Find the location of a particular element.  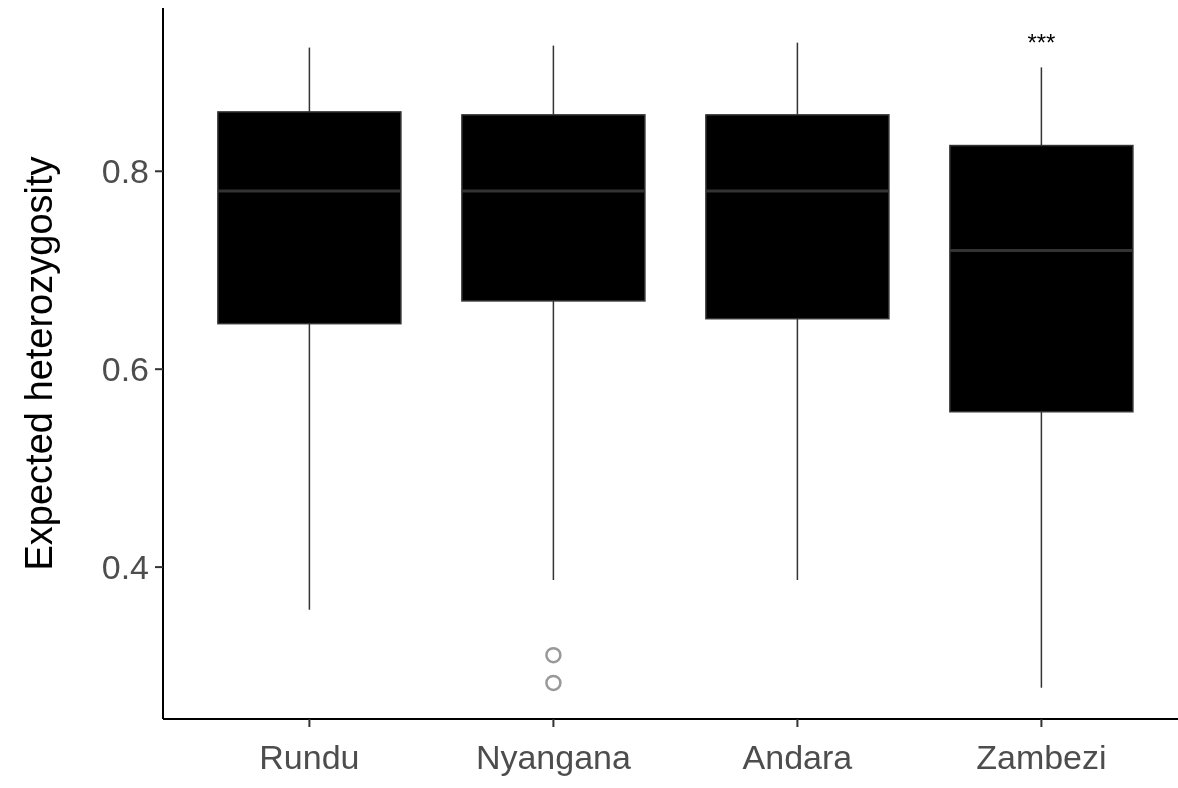

x-tick-label: Zambezi is located at coordinates (1041, 757).